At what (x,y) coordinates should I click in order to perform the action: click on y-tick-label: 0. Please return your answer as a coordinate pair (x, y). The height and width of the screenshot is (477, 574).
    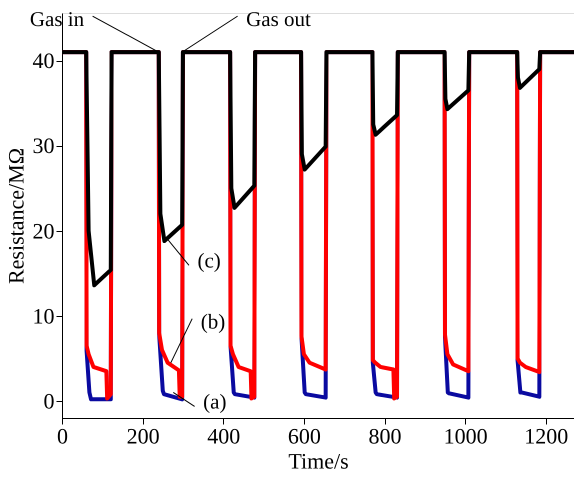
    Looking at the image, I should click on (49, 401).